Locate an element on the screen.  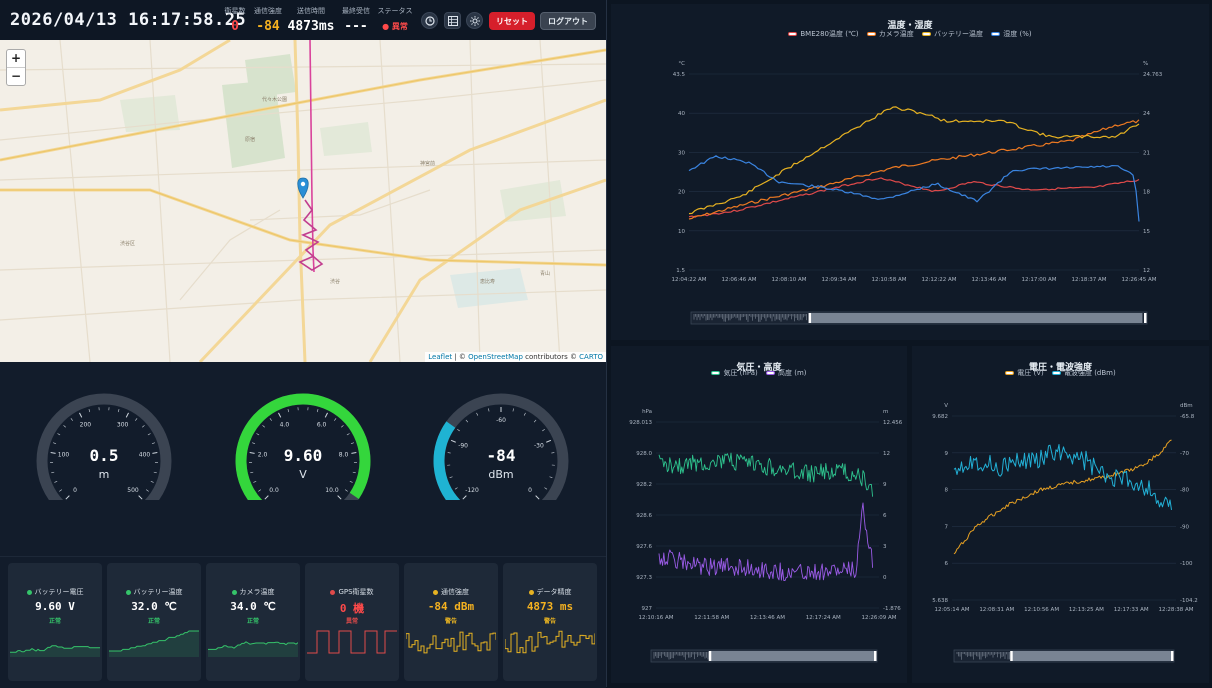
gauge-tick-label: 6.0 is located at coordinates (322, 424).